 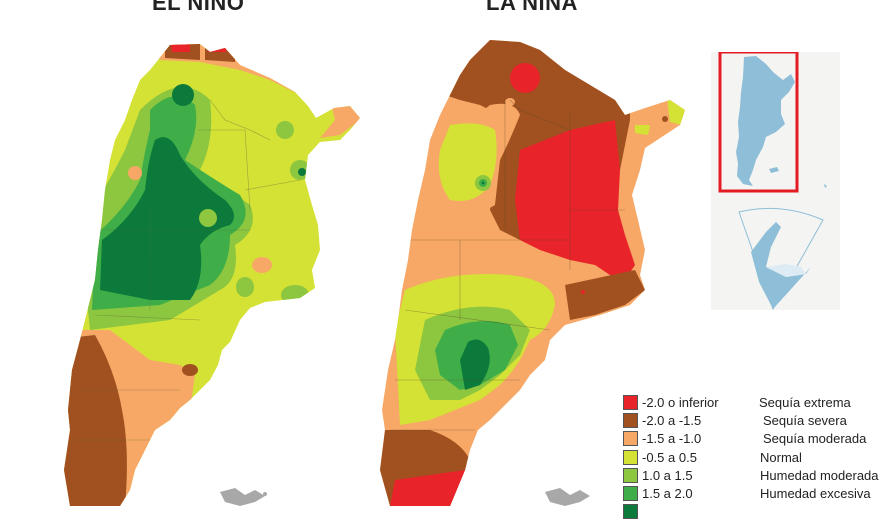 I want to click on legend-range: -1.5 a -1.0, so click(x=672, y=439).